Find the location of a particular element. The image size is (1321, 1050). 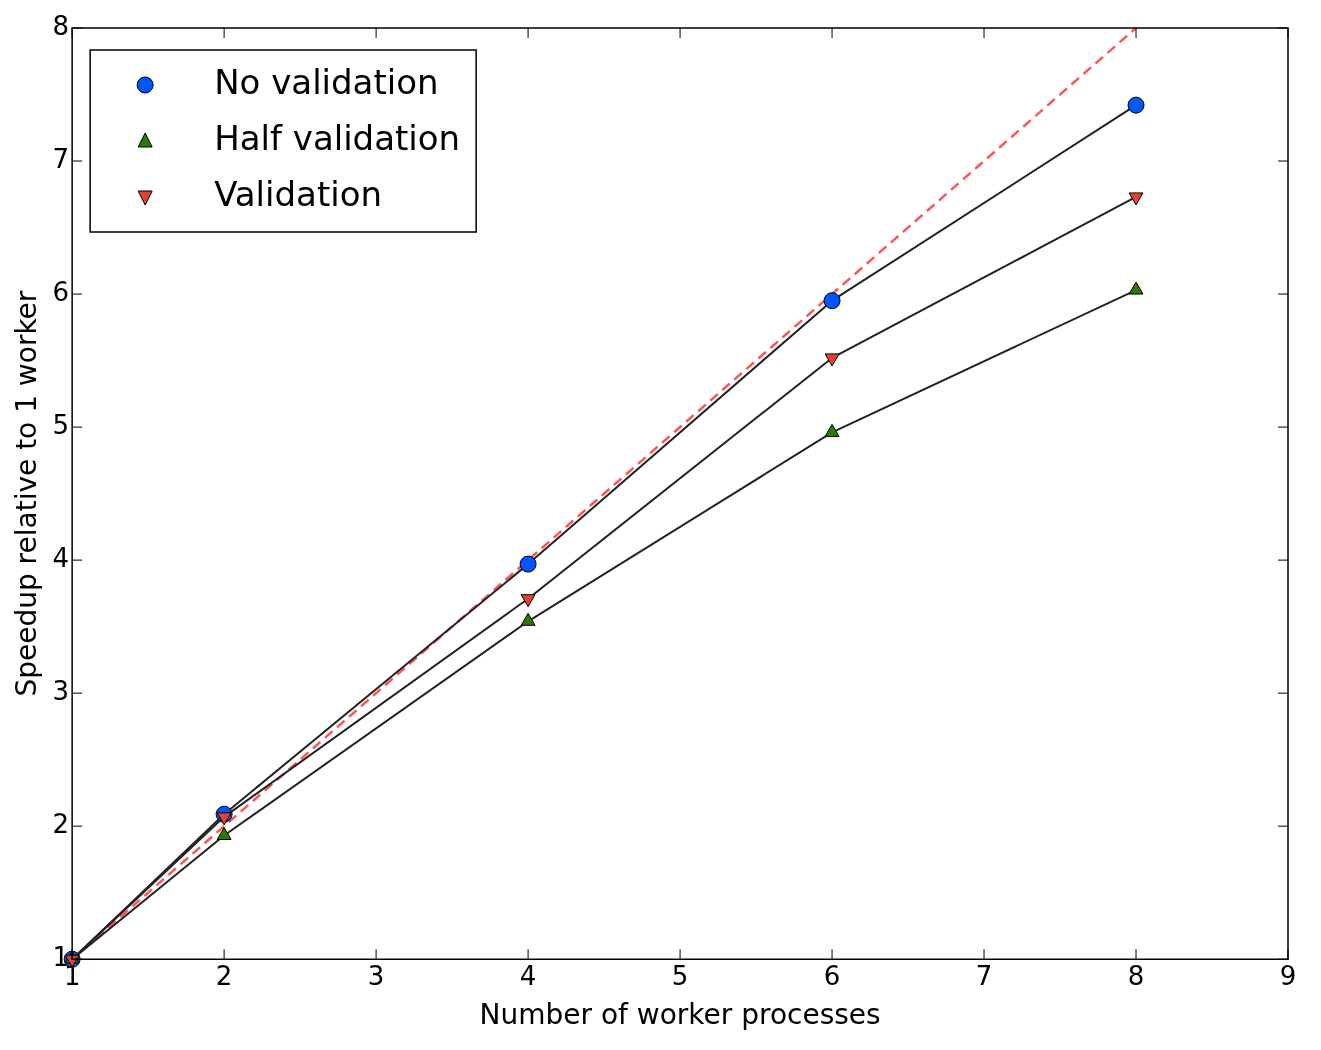

y-tick-label: 7 is located at coordinates (61, 158).